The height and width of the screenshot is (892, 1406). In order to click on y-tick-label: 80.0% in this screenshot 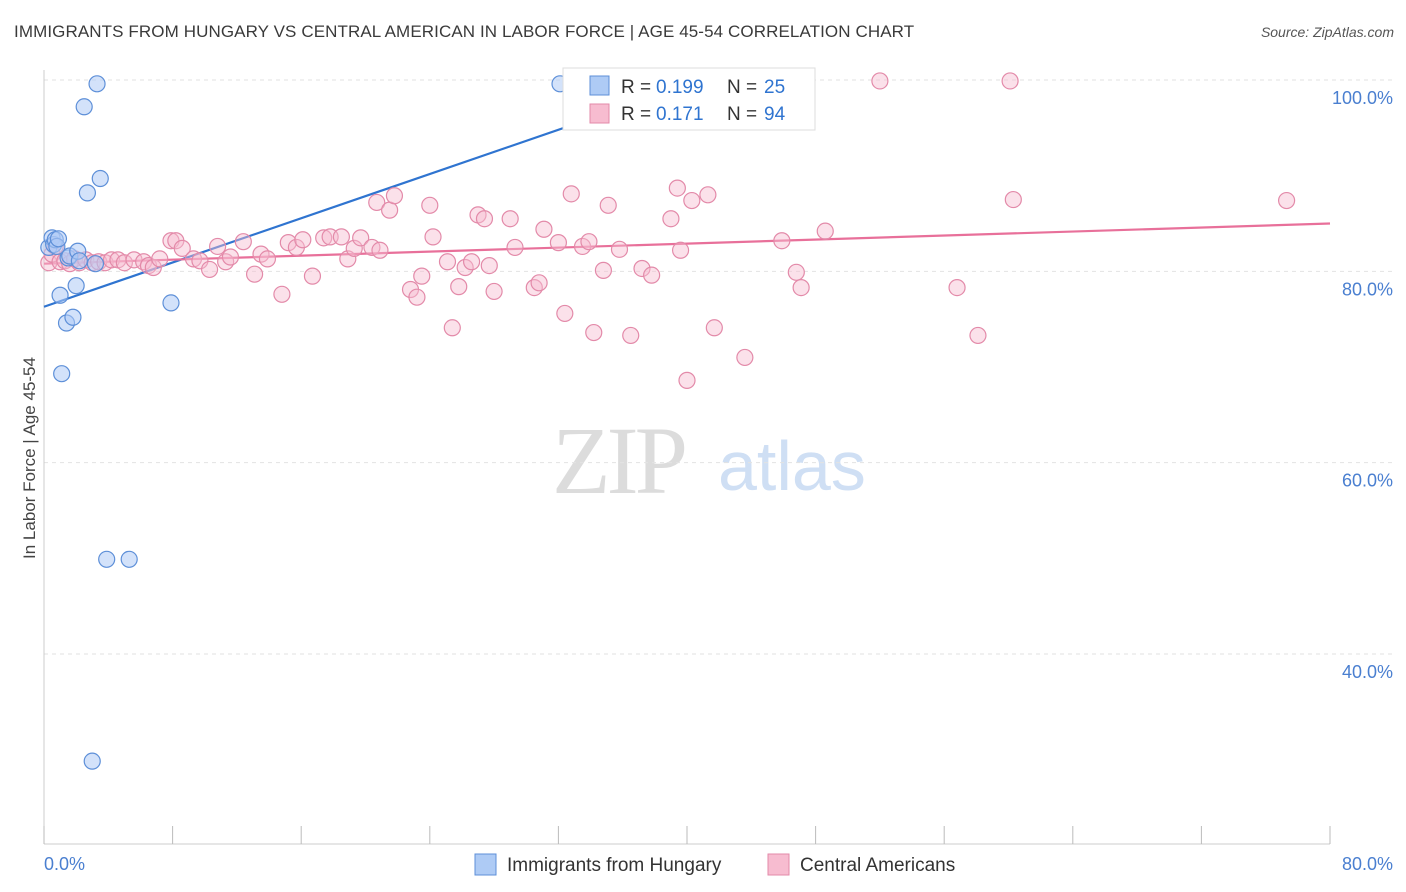, I will do `click(1367, 289)`.